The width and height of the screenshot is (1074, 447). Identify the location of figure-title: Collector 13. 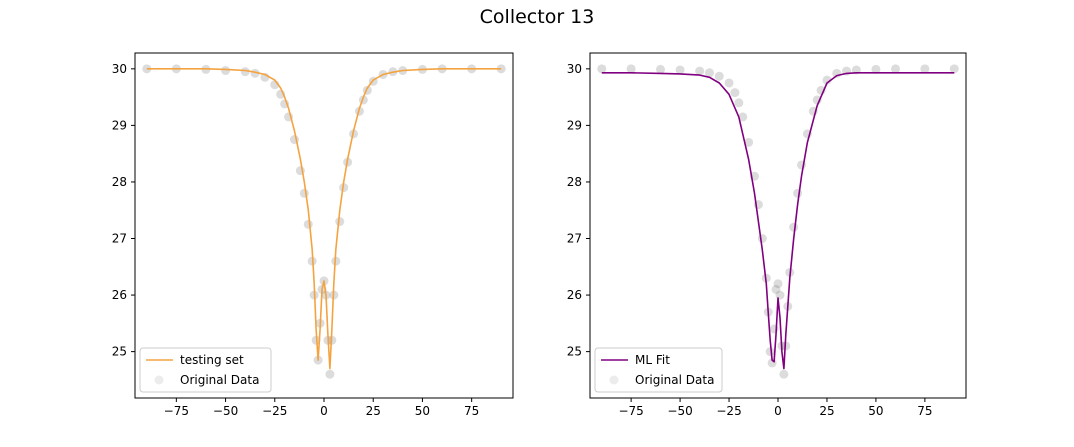
(537, 17).